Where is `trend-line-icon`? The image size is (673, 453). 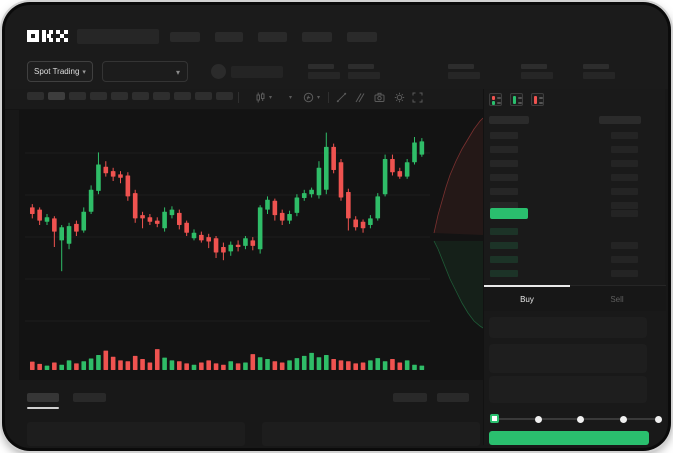 trend-line-icon is located at coordinates (341, 97).